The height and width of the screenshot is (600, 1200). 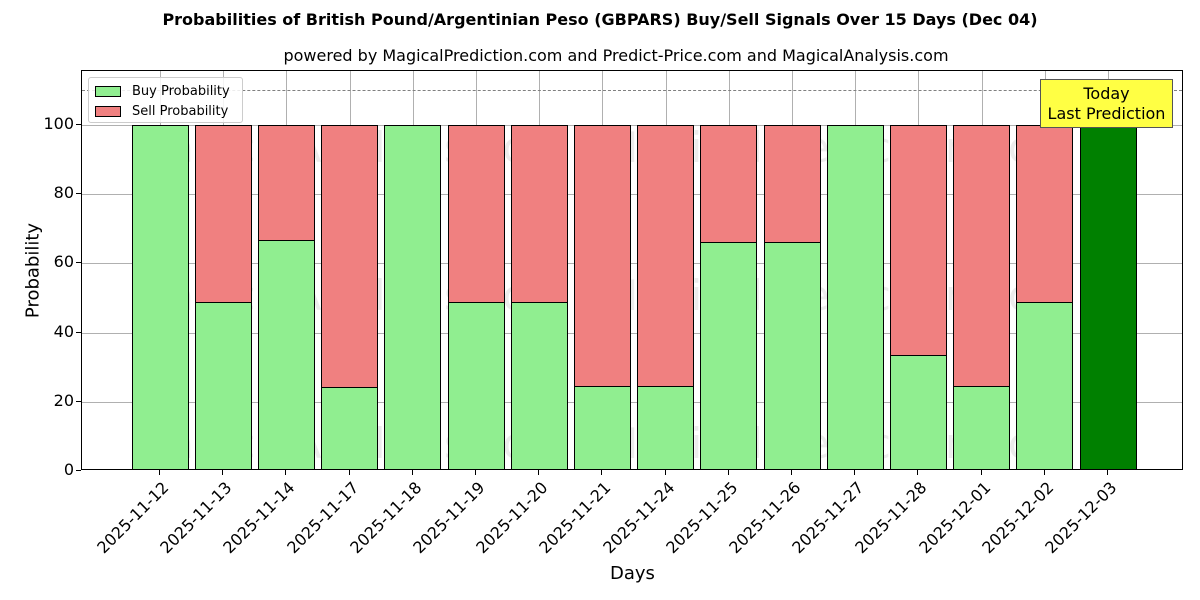 What do you see at coordinates (68, 469) in the screenshot?
I see `y-tick-label: 0` at bounding box center [68, 469].